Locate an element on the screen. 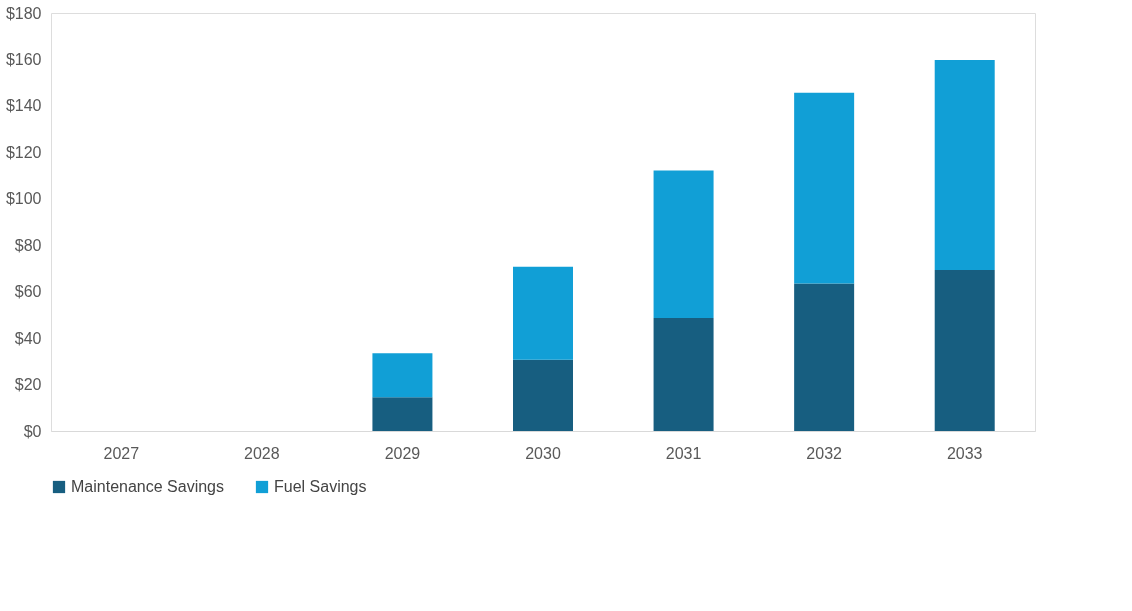 This screenshot has width=1132, height=611. x-tick-label: 2031 is located at coordinates (683, 453).